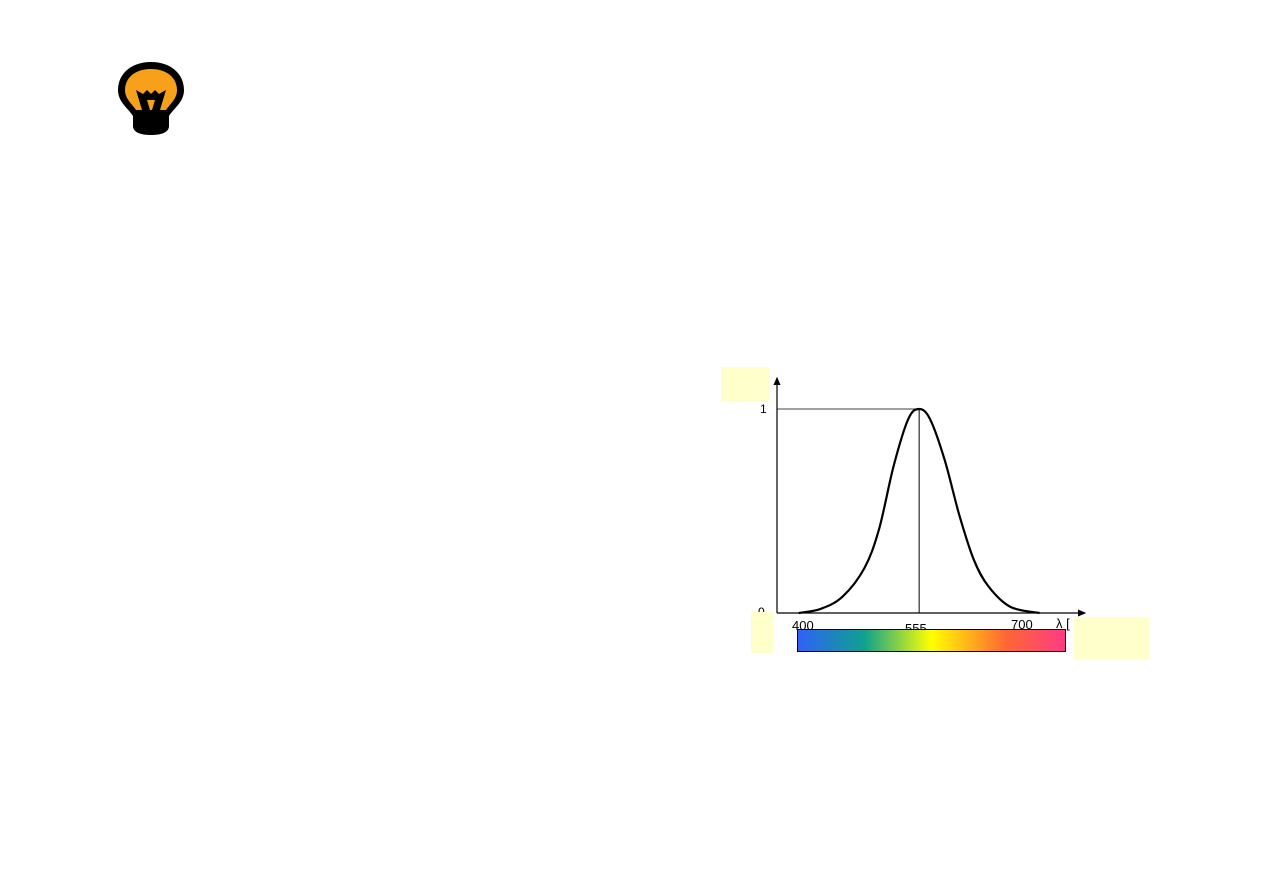 The height and width of the screenshot is (893, 1263). What do you see at coordinates (919, 511) in the screenshot?
I see `sensitivity-curve` at bounding box center [919, 511].